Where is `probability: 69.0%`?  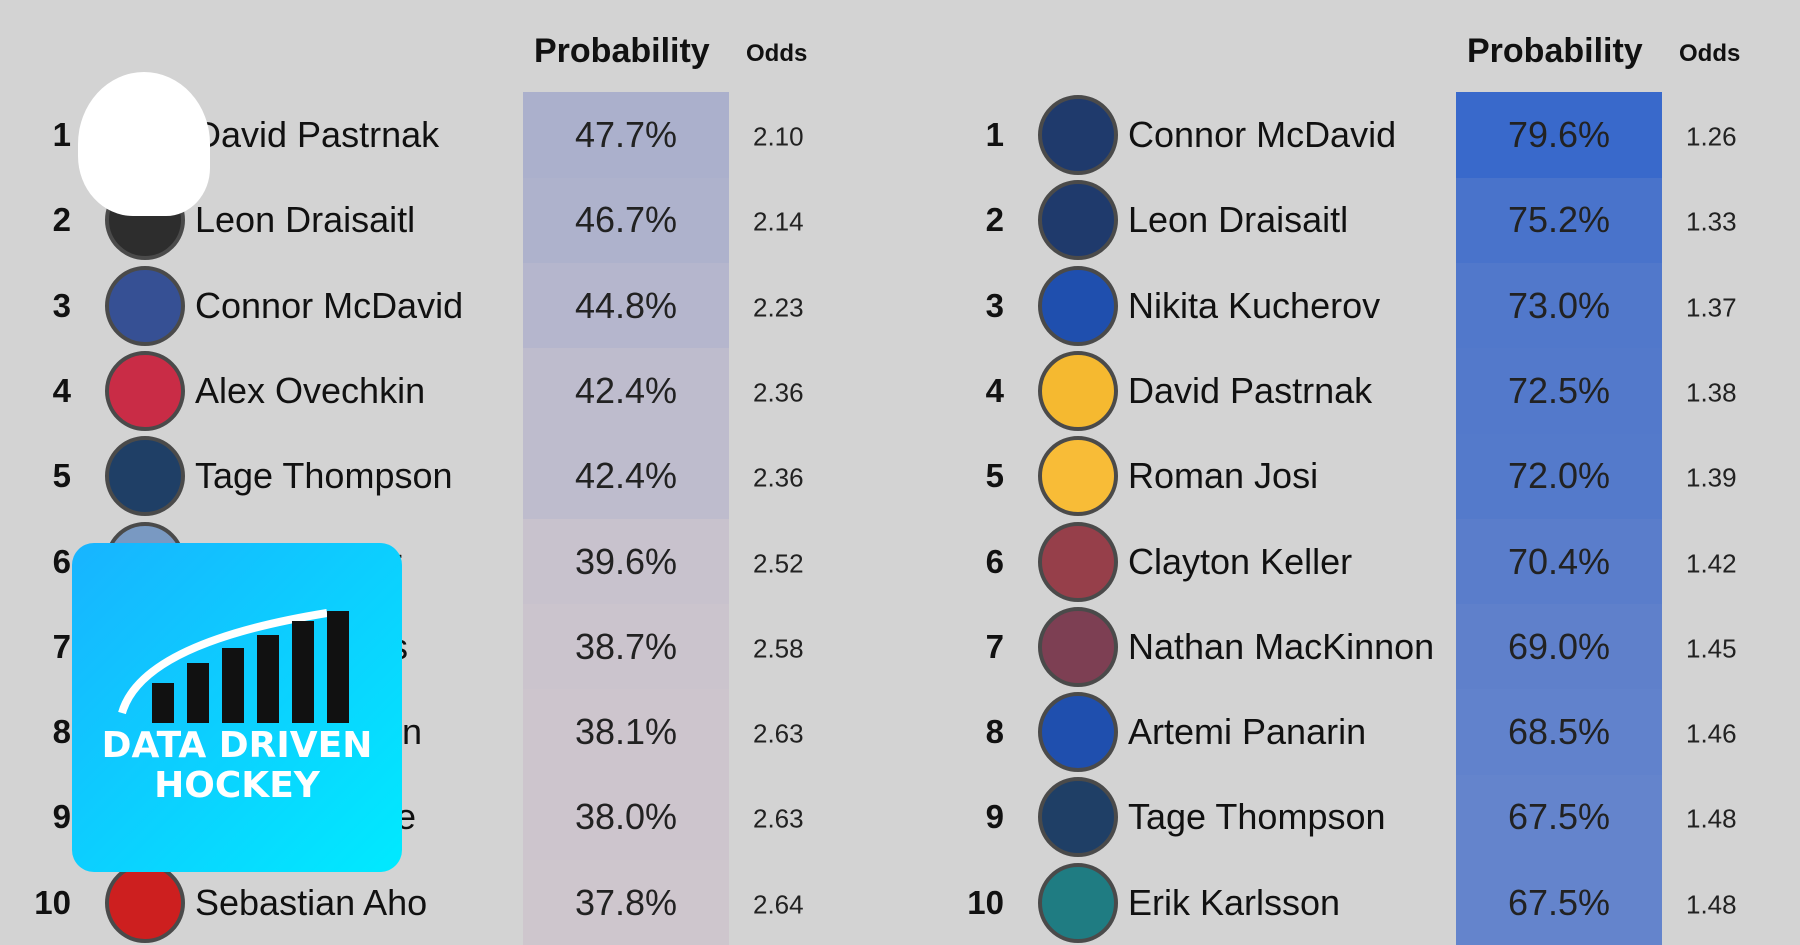 probability: 69.0% is located at coordinates (1559, 646).